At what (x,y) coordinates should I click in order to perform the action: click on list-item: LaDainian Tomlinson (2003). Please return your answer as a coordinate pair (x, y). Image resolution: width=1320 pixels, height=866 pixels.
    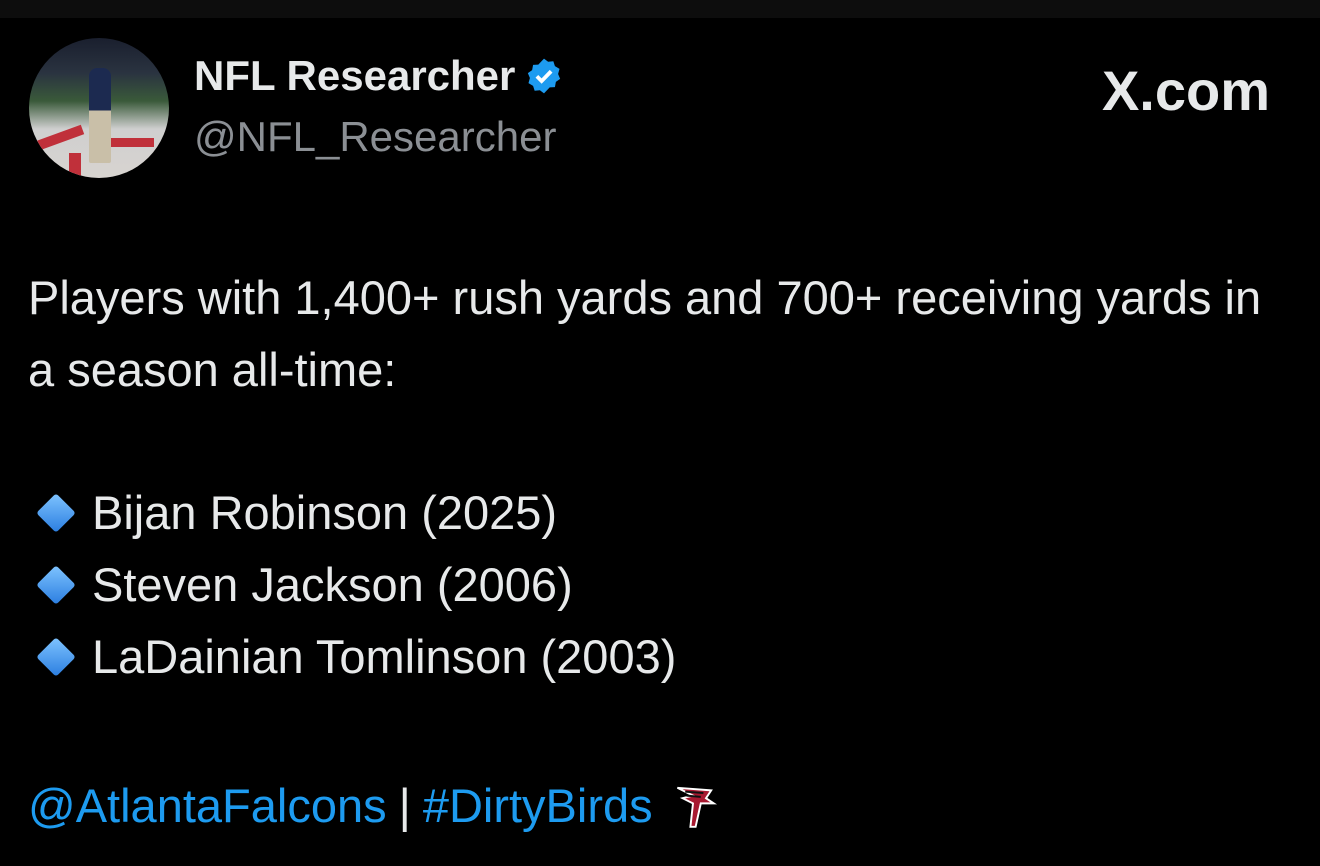
    Looking at the image, I should click on (356, 657).